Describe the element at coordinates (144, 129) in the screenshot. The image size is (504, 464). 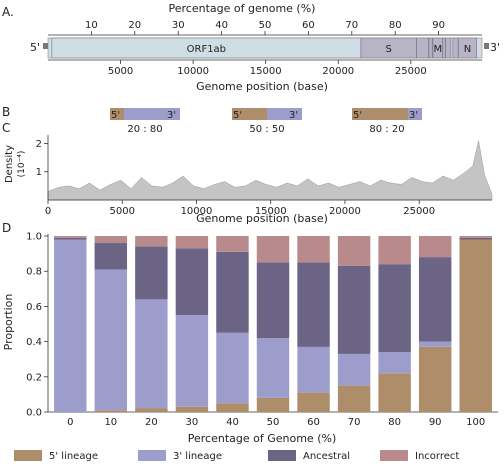
I see `ratio-label: 20 : 80` at that location.